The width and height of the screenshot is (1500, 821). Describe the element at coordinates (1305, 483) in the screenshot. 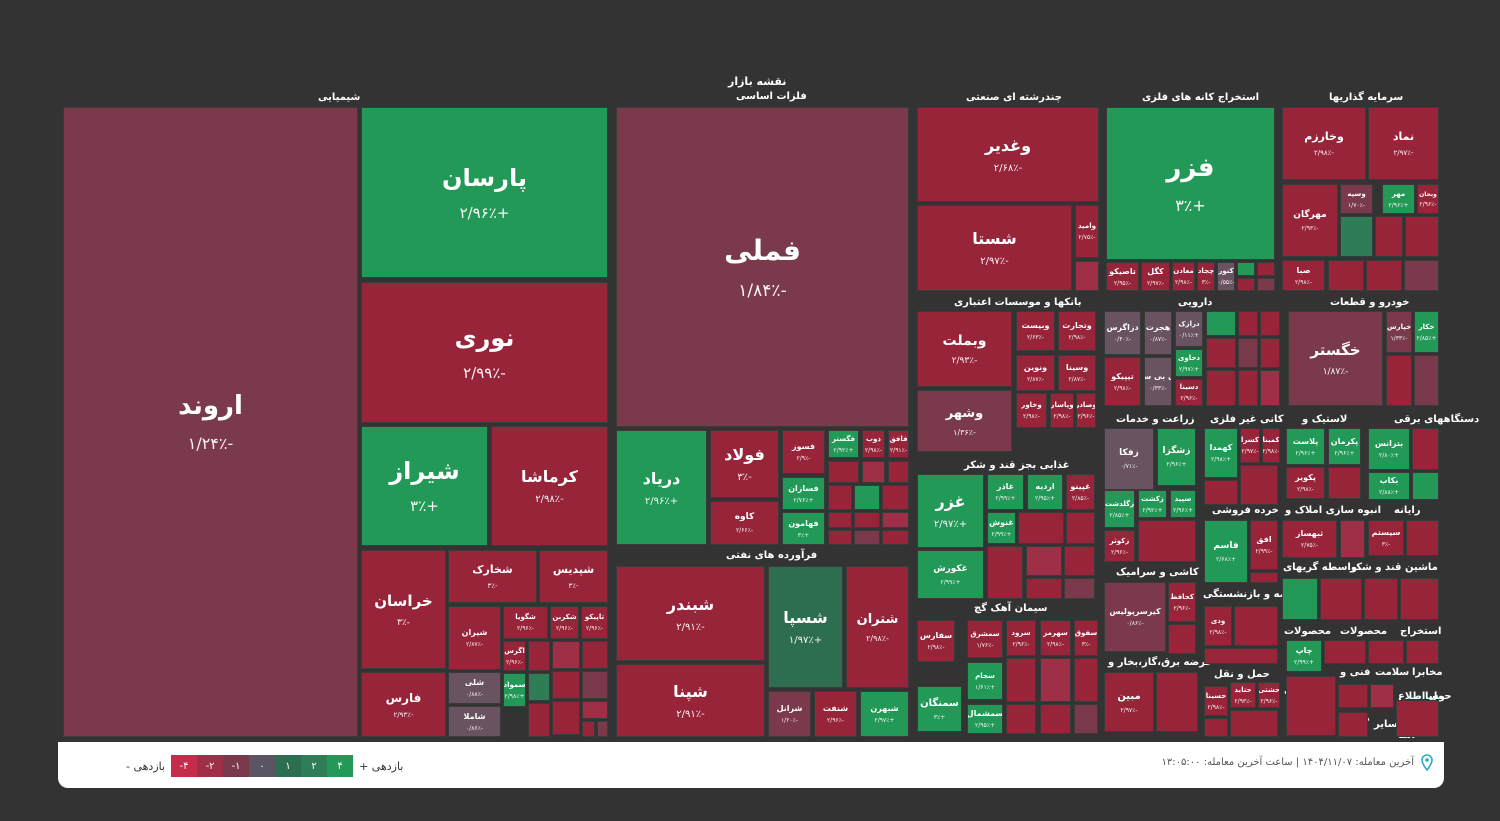

I see `stock-tile: پکویر -۲/۹۸٪` at that location.